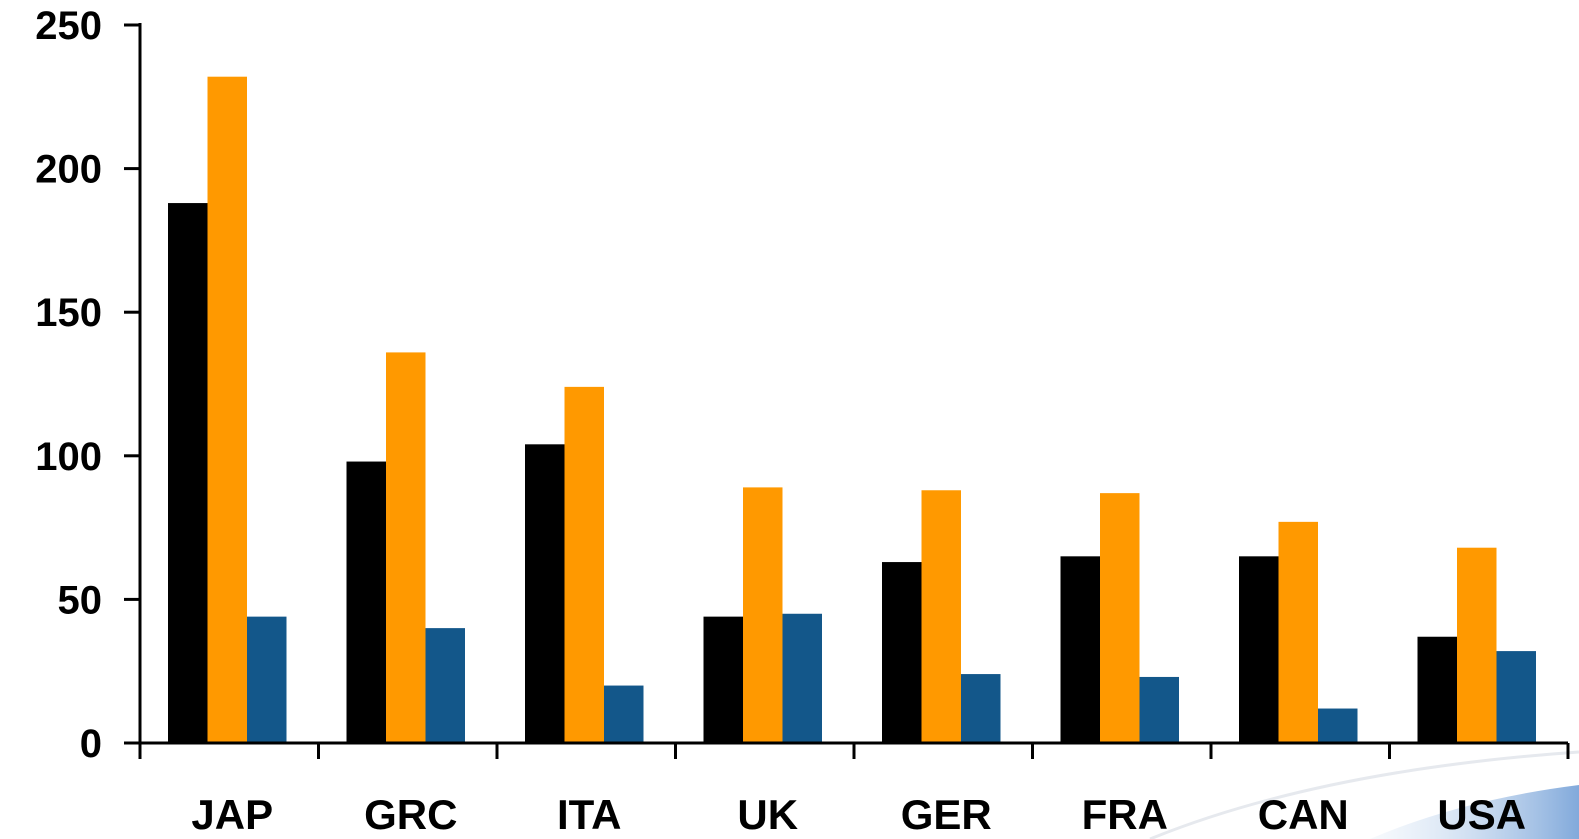 This screenshot has height=839, width=1579. What do you see at coordinates (589, 814) in the screenshot?
I see `category-label-ita: ITA` at bounding box center [589, 814].